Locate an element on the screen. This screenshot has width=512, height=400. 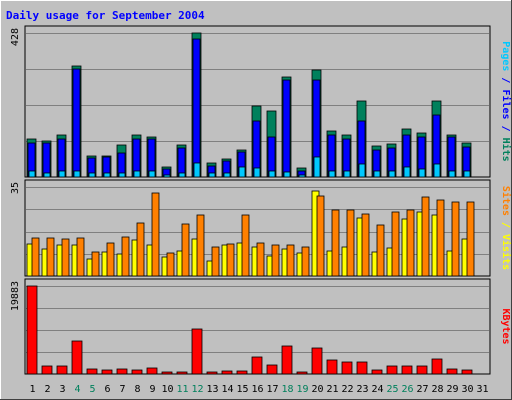
panel-middle-max-label: 35 is located at coordinates (15, 188).